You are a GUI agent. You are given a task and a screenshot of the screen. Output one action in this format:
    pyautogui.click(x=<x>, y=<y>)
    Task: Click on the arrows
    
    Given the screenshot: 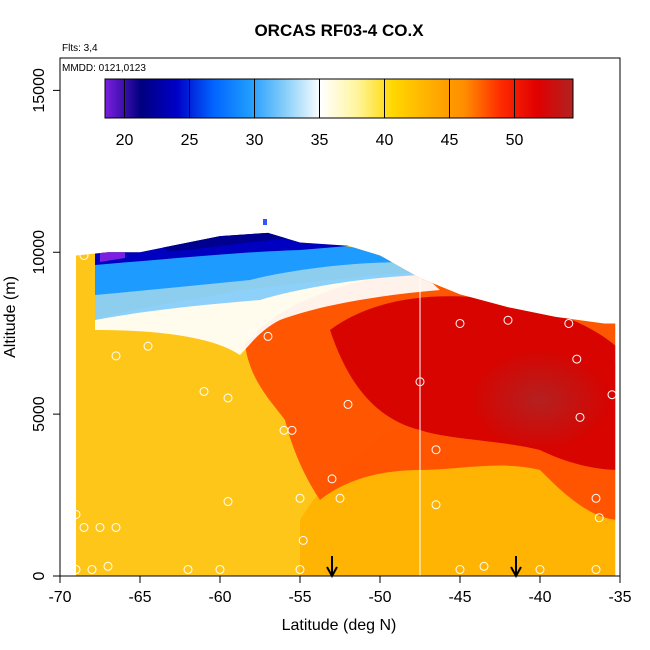 What is the action you would take?
    pyautogui.click(x=424, y=567)
    